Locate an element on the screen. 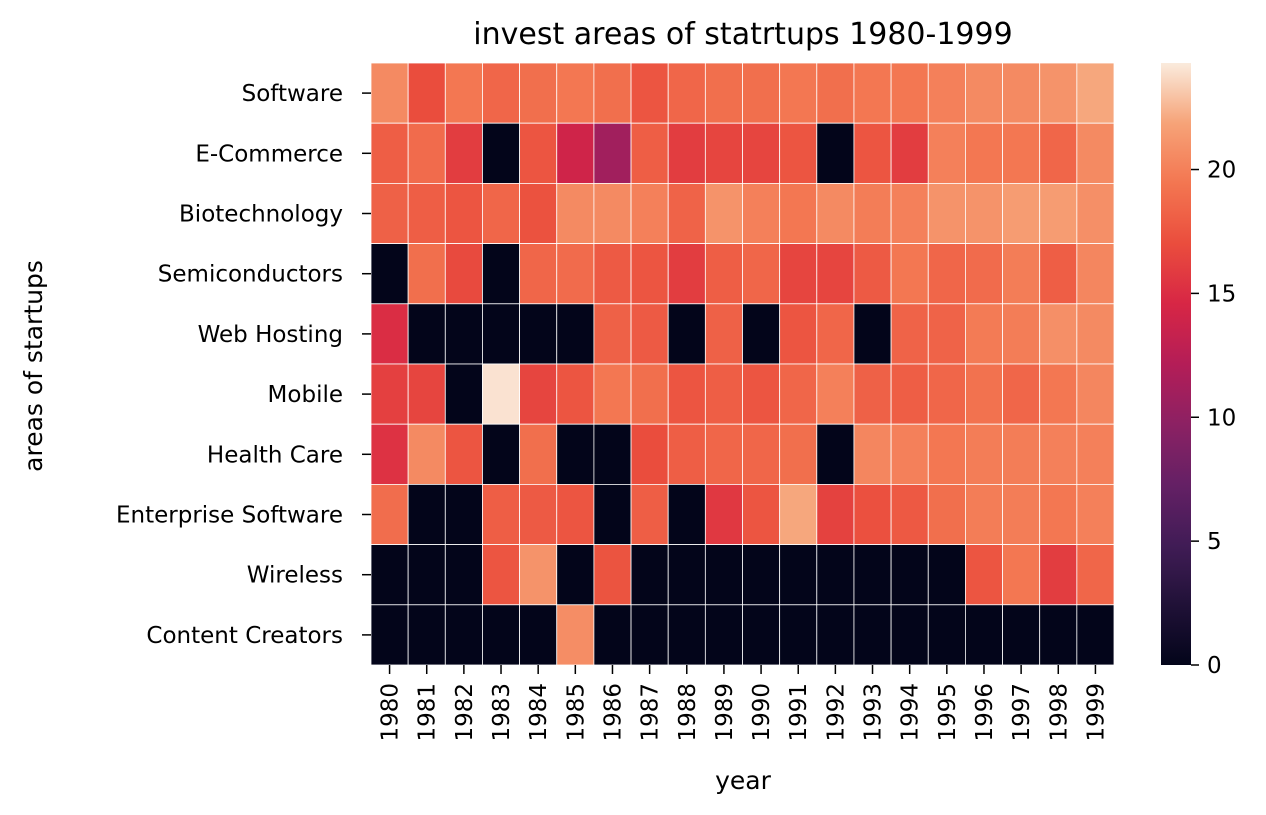 Image resolution: width=1266 pixels, height=815 pixels. x-tick-label: 1985 is located at coordinates (576, 712).